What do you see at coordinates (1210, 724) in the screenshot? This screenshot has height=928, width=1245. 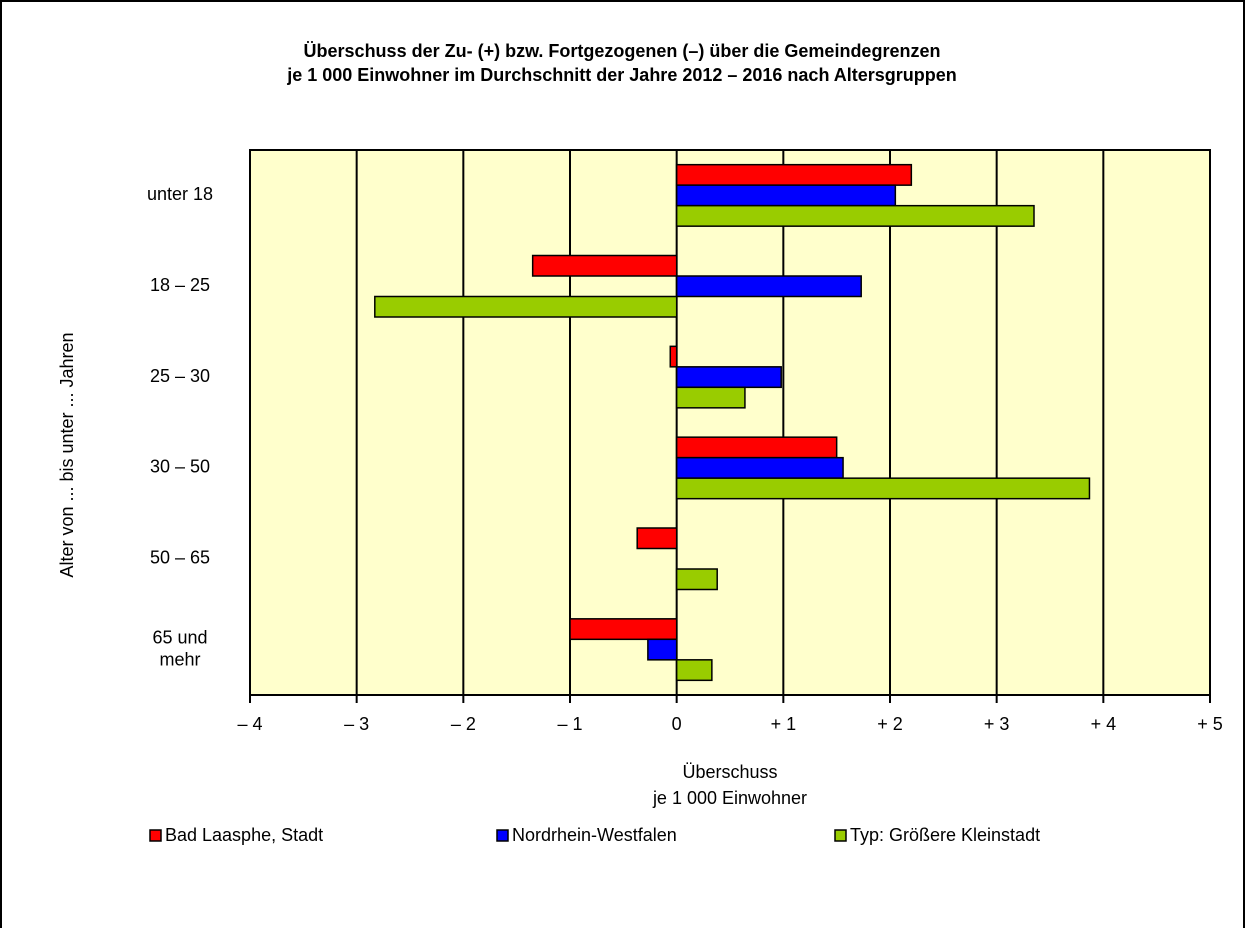 I see `x-tick-label: + 5` at bounding box center [1210, 724].